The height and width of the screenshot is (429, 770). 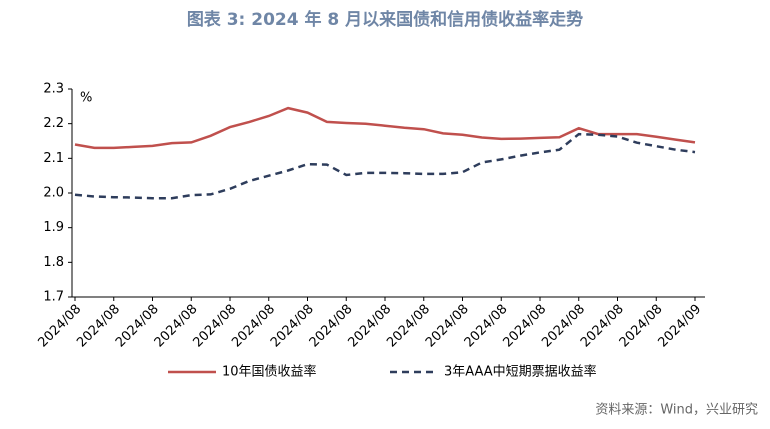 I want to click on y-tick-label: 2.0, so click(x=53, y=193).